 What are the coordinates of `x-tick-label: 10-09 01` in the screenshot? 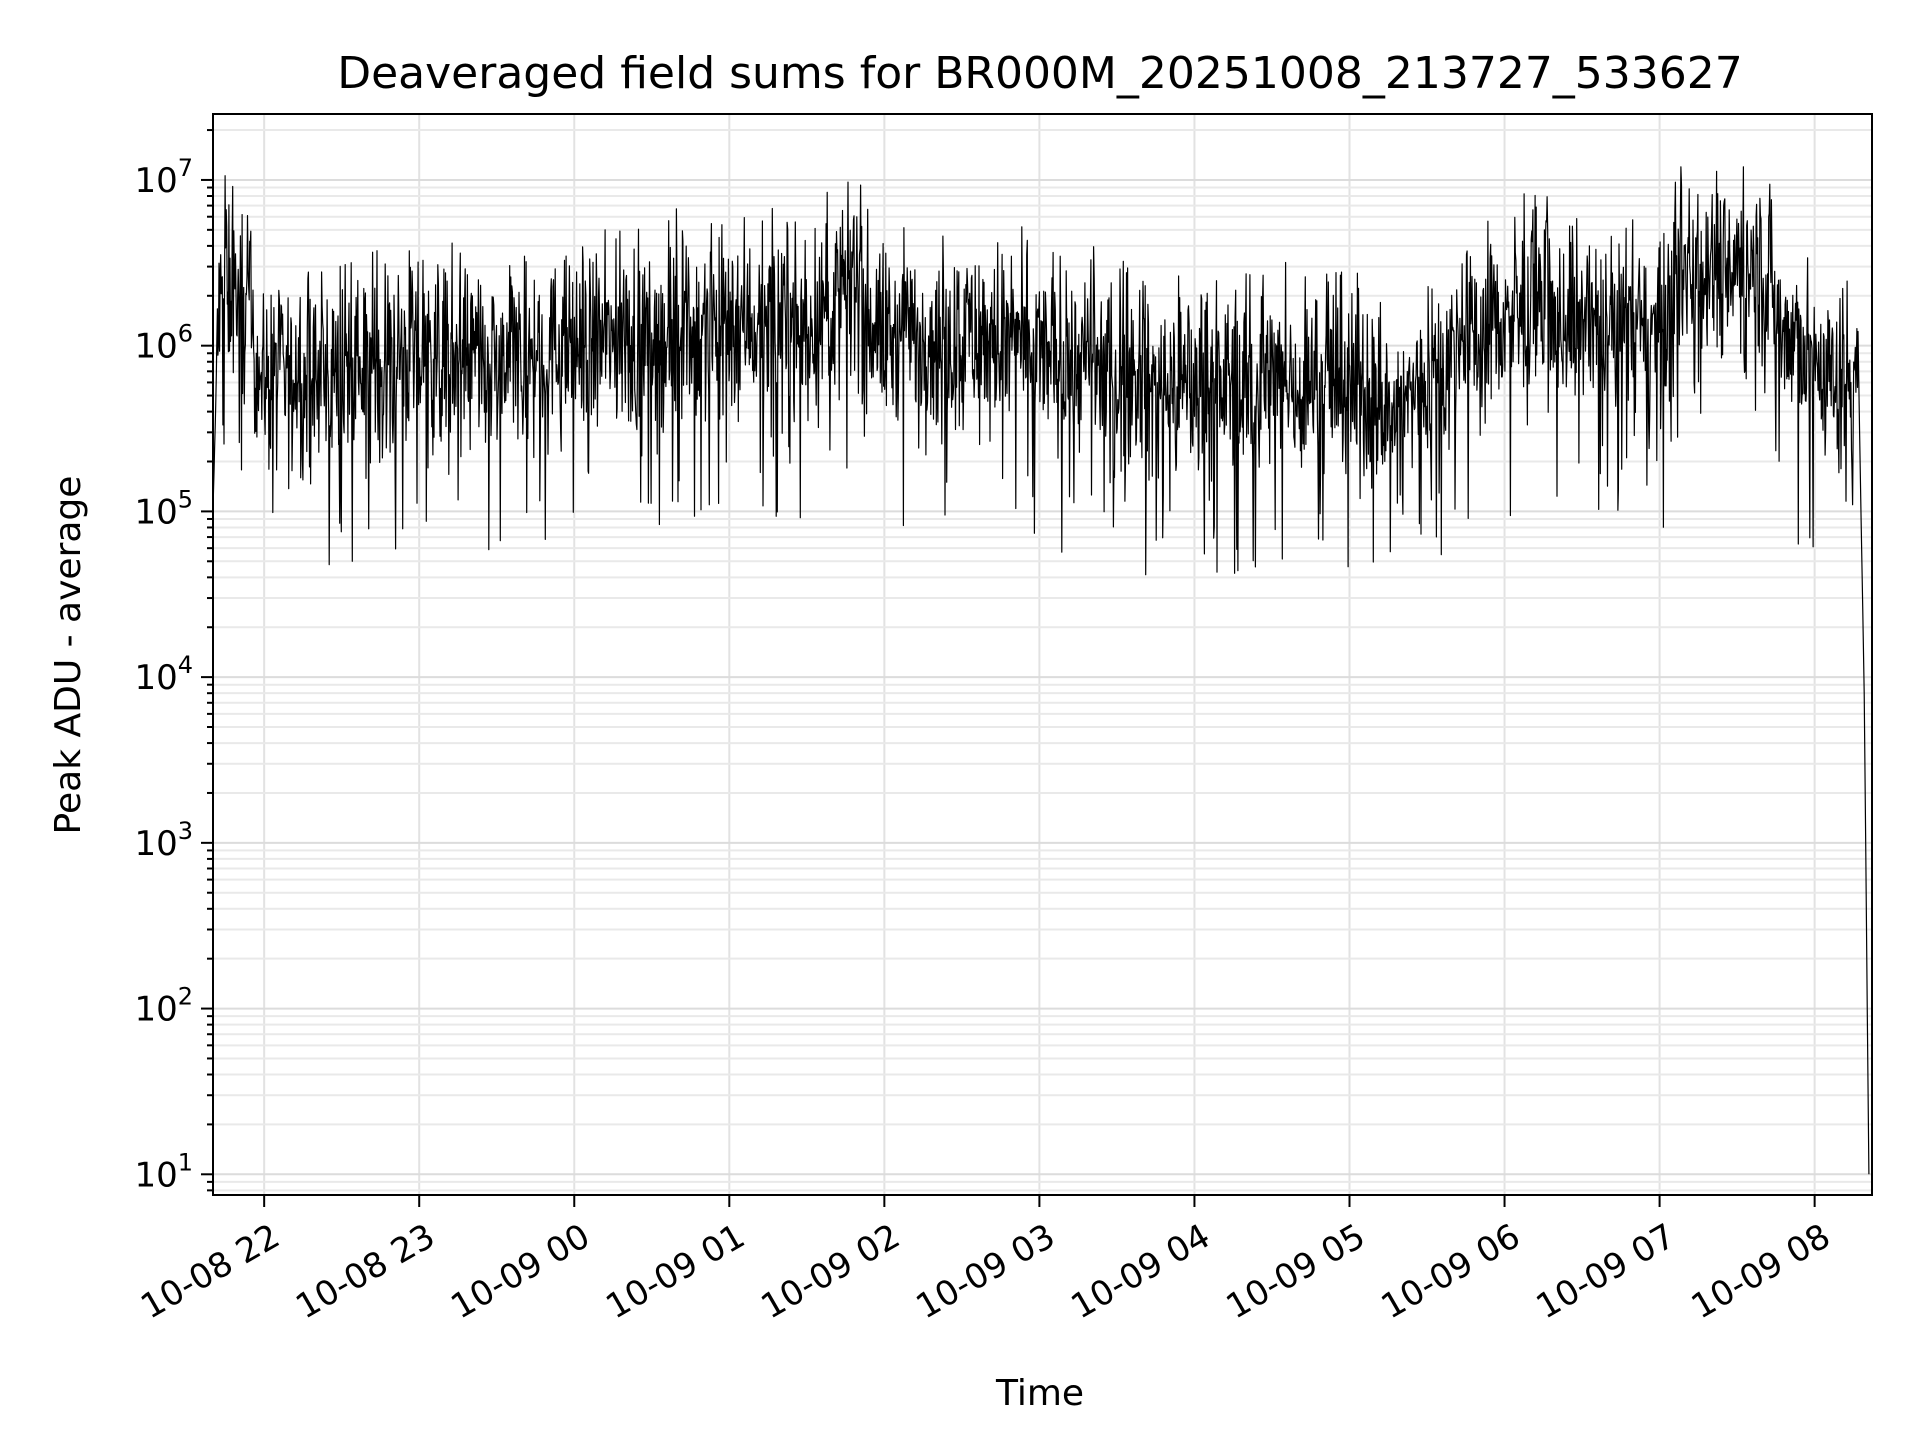 It's located at (675, 1271).